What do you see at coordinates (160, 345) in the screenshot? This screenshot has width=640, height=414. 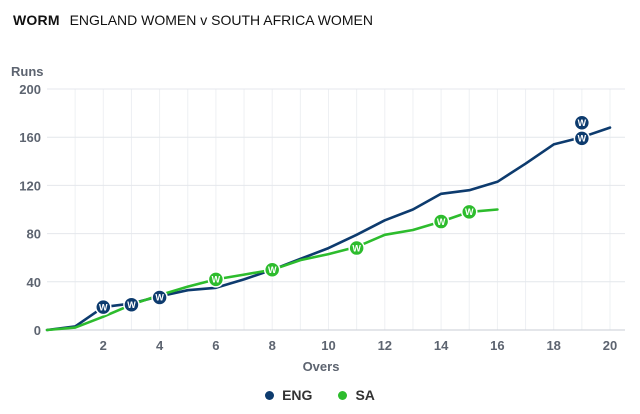 I see `x-tick-label: 4` at bounding box center [160, 345].